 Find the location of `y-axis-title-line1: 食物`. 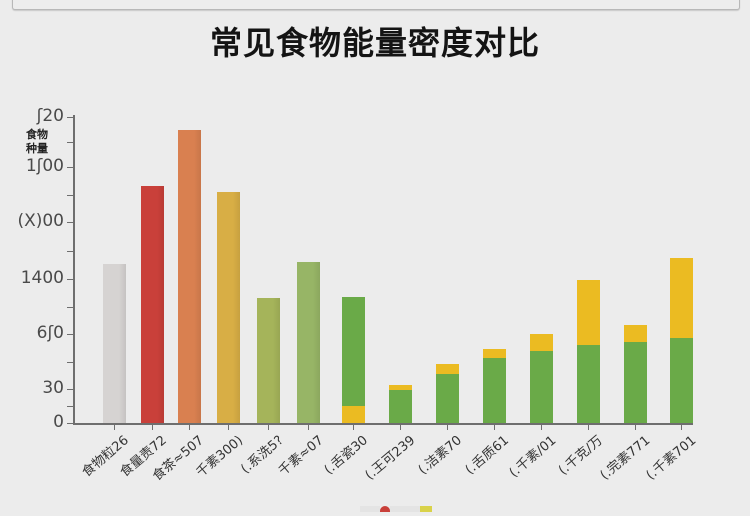

y-axis-title-line1: 食物 is located at coordinates (37, 134).